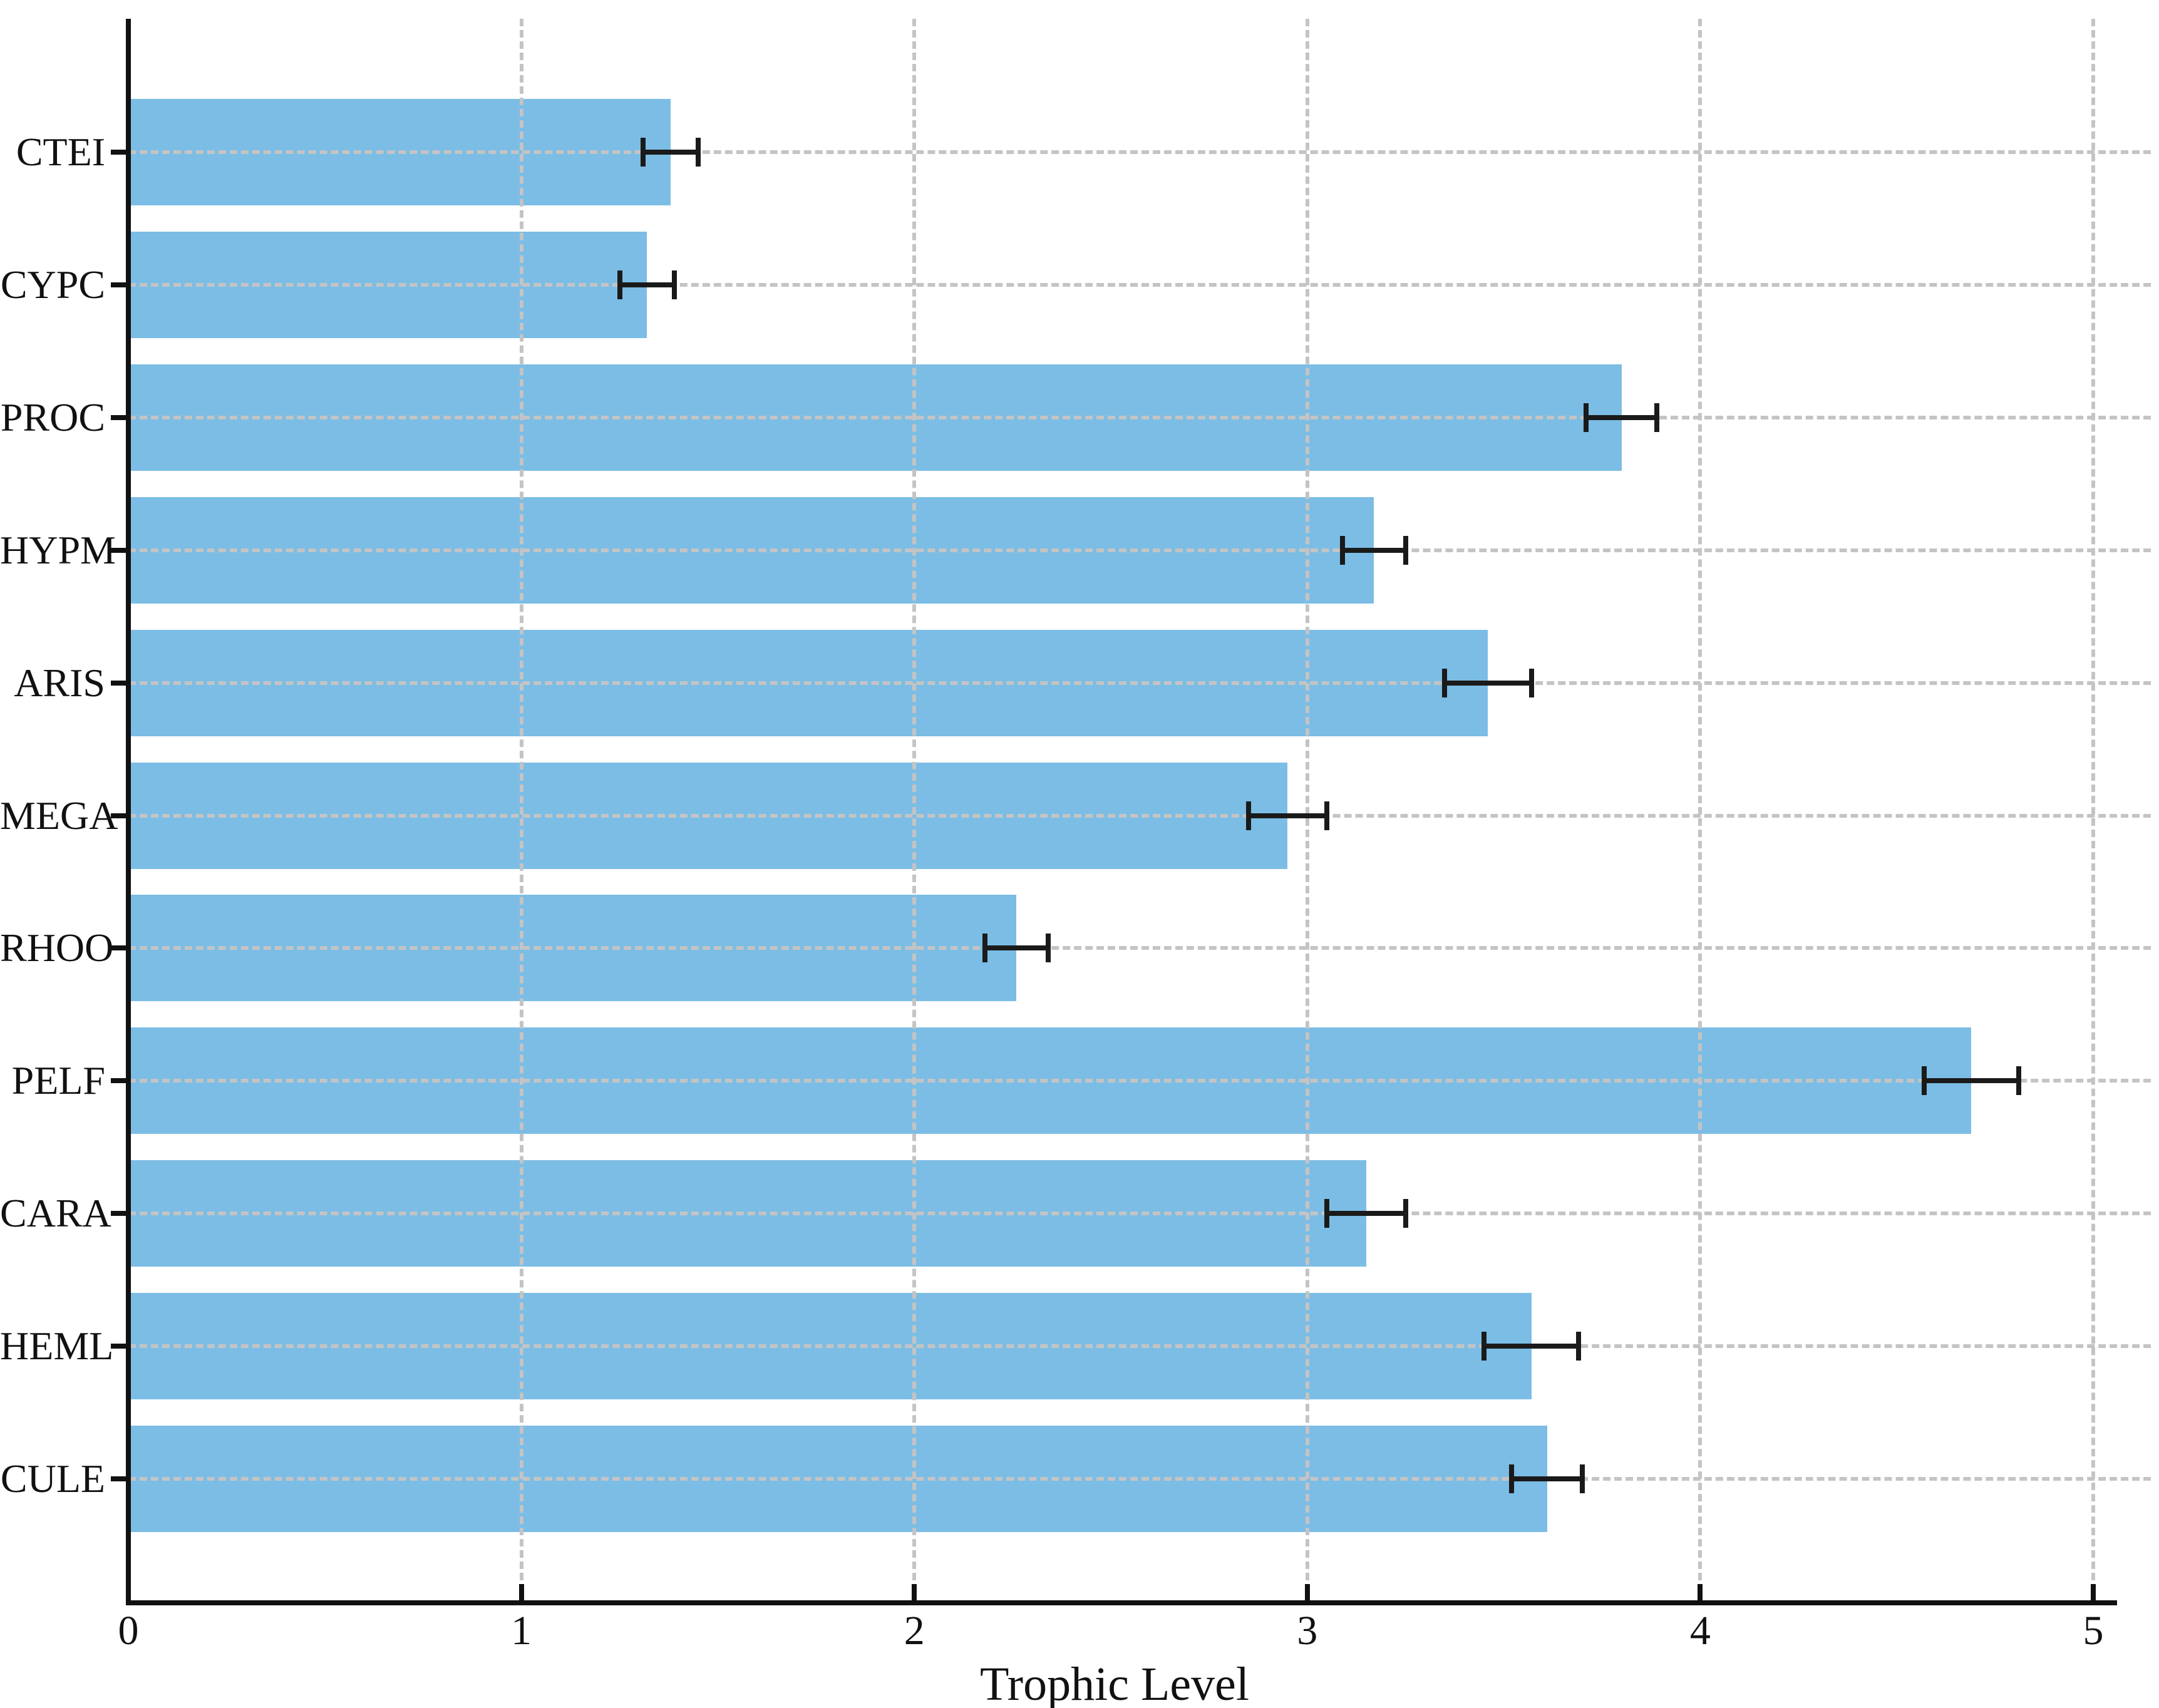  What do you see at coordinates (1139, 1081) in the screenshot?
I see `h-gridline-PELF` at bounding box center [1139, 1081].